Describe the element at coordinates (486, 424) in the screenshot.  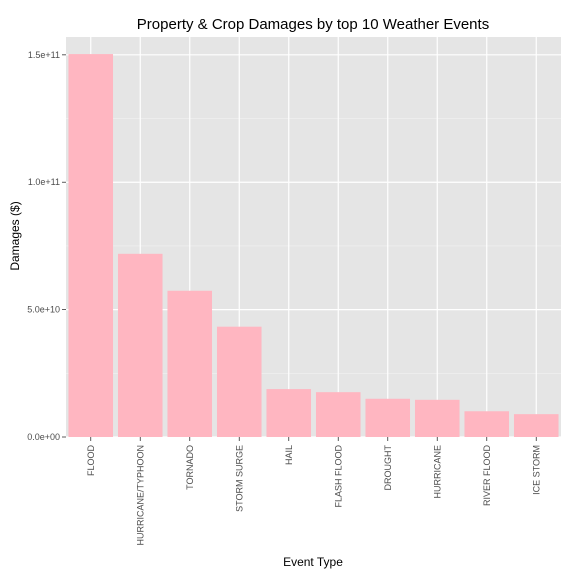
I see `bar-river-flood` at that location.